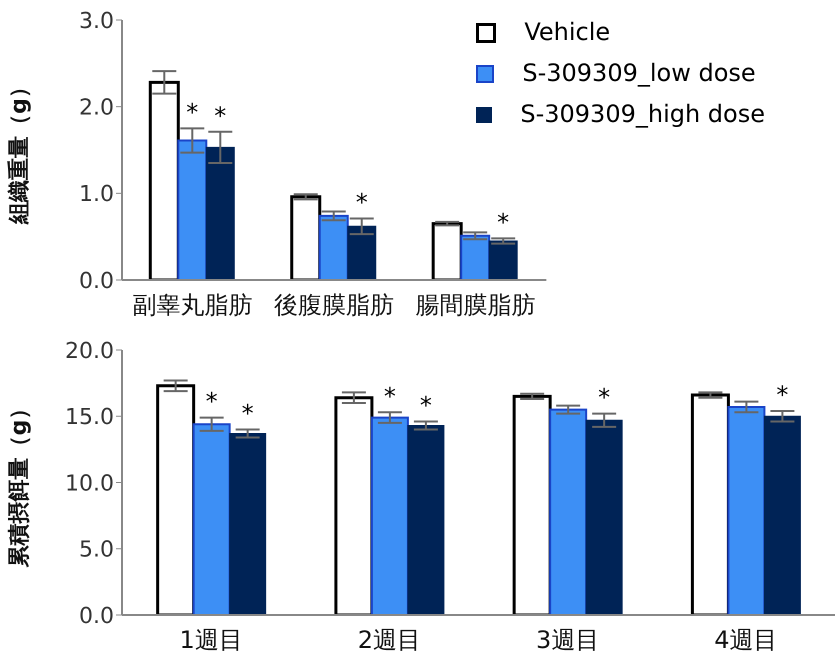 The width and height of the screenshot is (835, 665). Describe the element at coordinates (567, 32) in the screenshot. I see `legend-label: Vehicle` at that location.